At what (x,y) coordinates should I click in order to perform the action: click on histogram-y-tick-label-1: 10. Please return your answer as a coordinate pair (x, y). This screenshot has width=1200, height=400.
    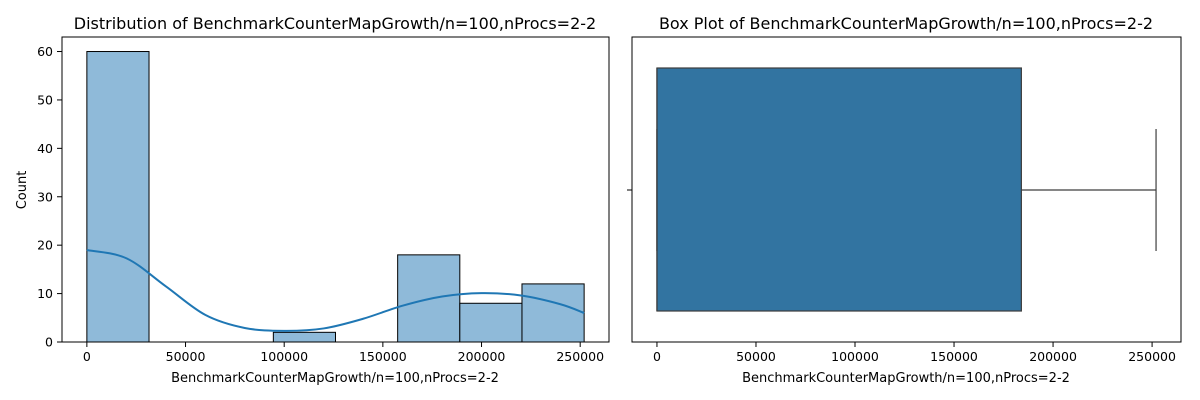
    Looking at the image, I should click on (45, 293).